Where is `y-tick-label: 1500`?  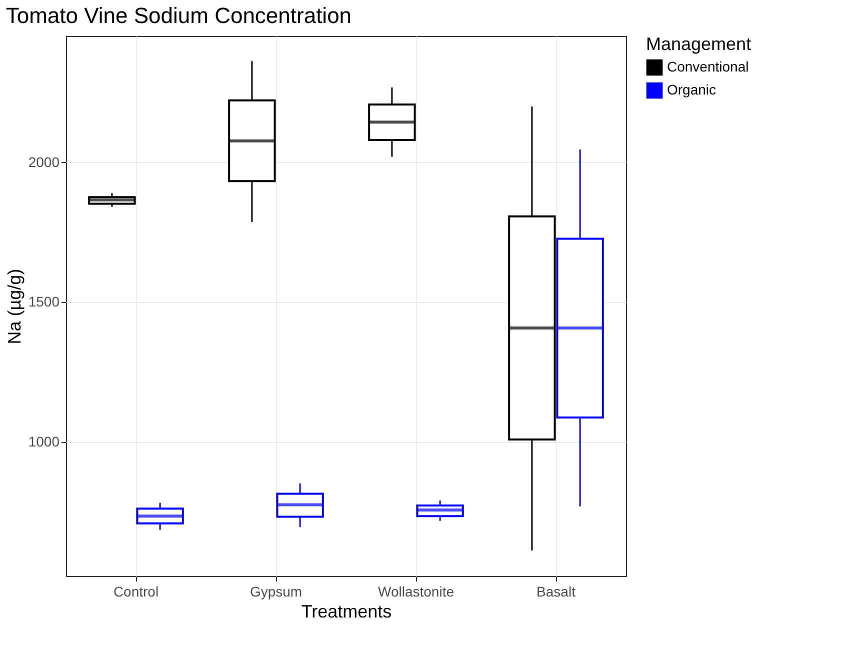
y-tick-label: 1500 is located at coordinates (44, 302).